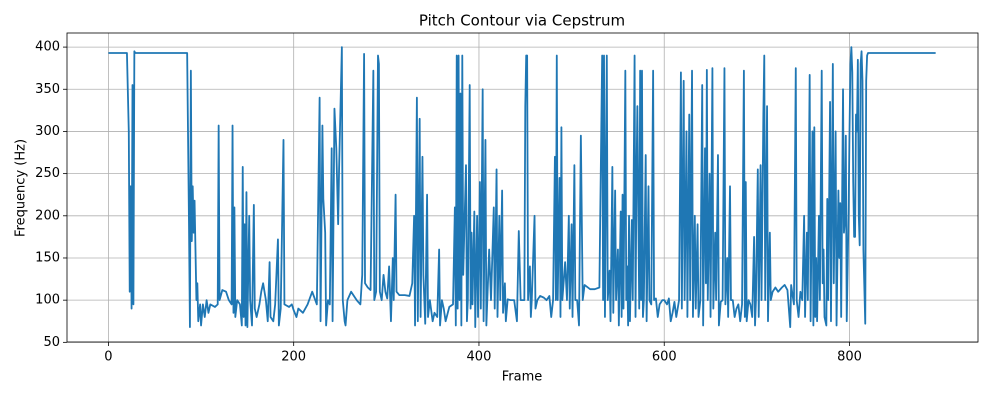  What do you see at coordinates (664, 357) in the screenshot?
I see `x-tick-label: 600` at bounding box center [664, 357].